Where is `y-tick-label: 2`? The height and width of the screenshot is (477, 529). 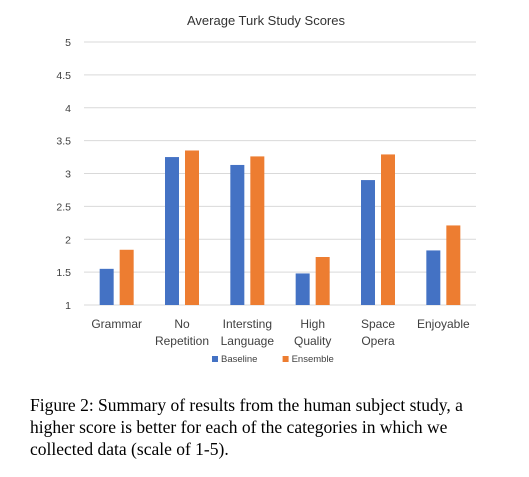
y-tick-label: 2 is located at coordinates (68, 240).